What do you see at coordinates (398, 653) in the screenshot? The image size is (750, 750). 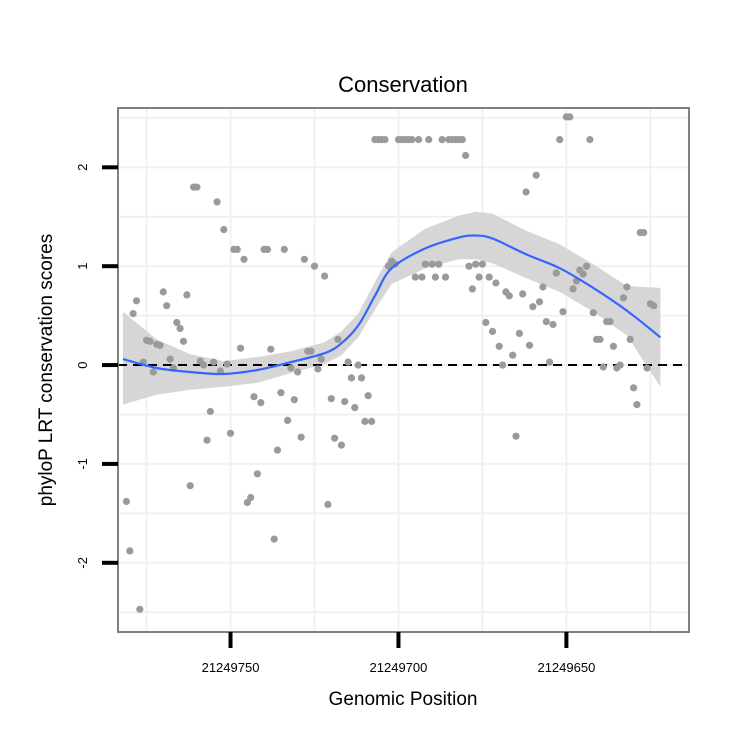 I see `x-axis-ticks: 21249750 21249700 21249650` at bounding box center [398, 653].